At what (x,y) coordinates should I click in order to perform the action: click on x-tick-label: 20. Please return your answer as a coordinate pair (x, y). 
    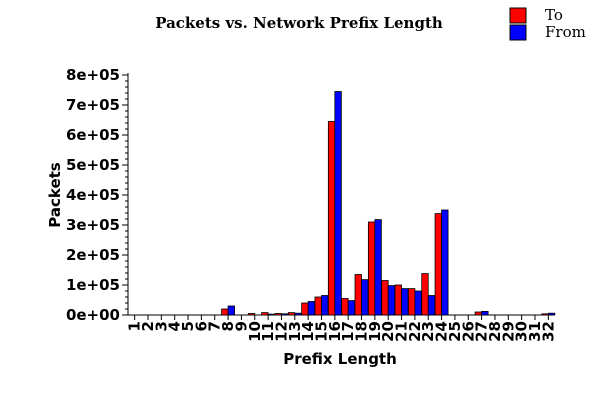
    Looking at the image, I should click on (388, 331).